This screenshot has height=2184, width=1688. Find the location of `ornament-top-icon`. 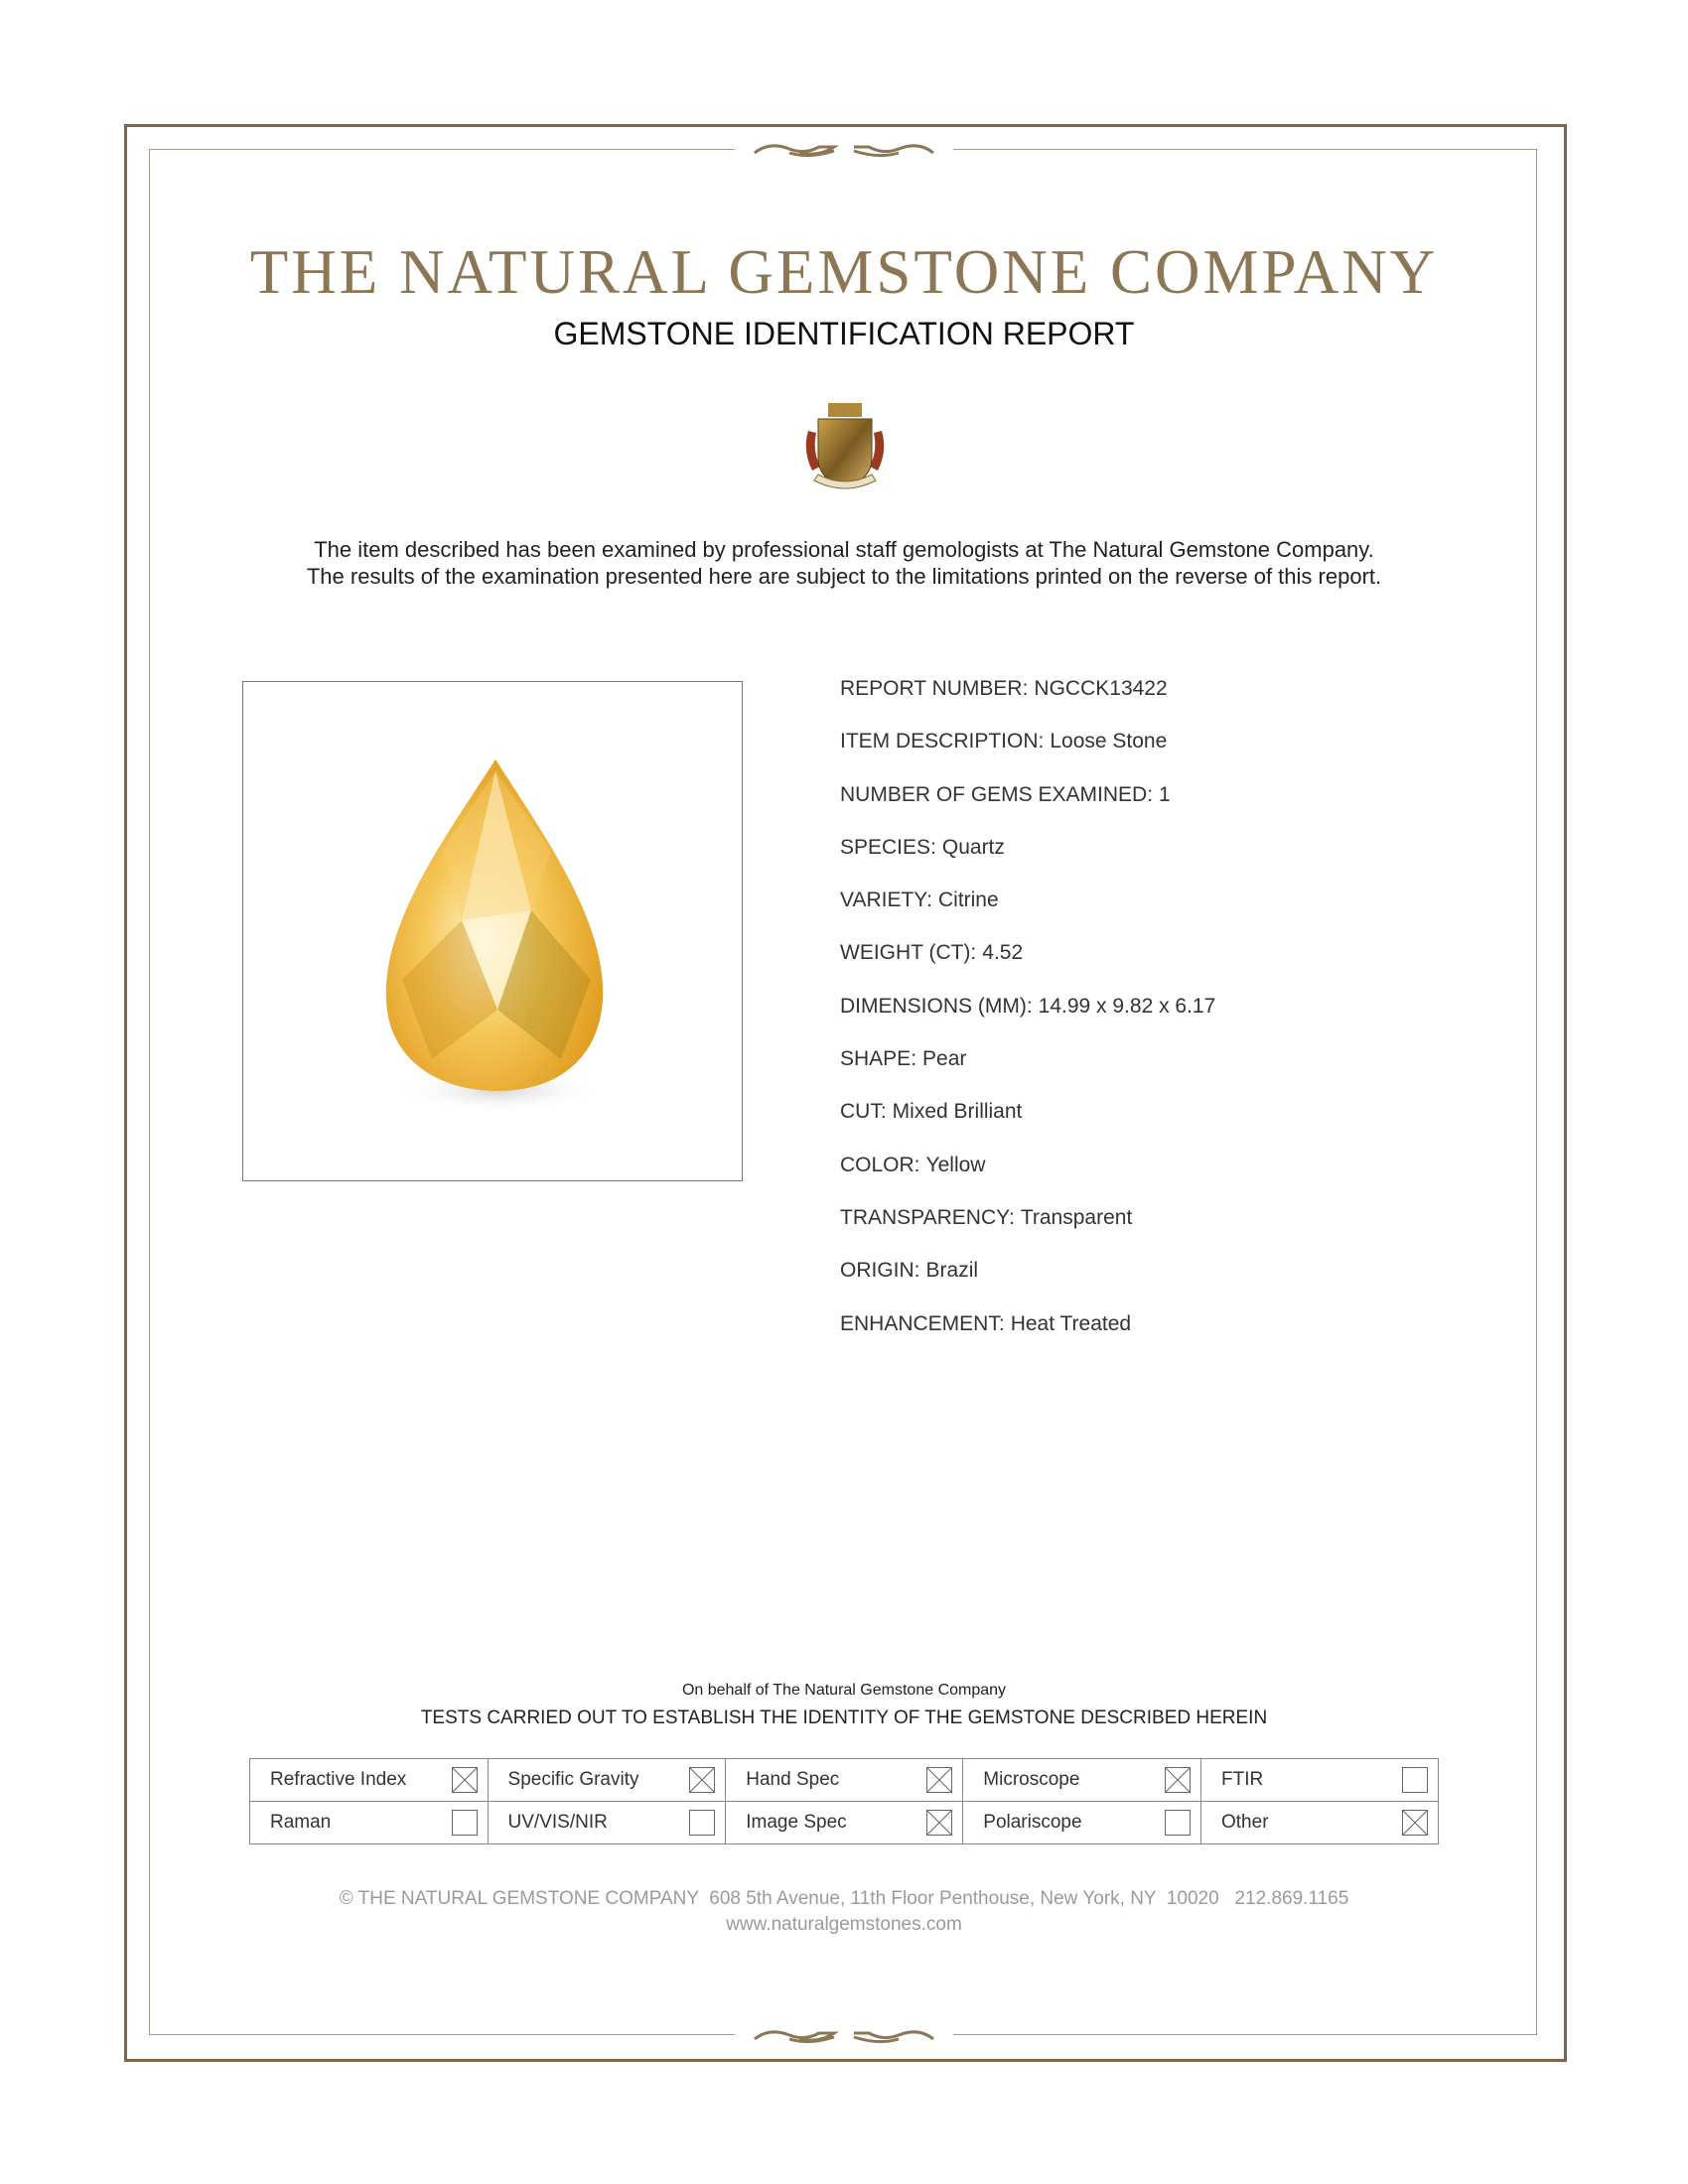

ornament-top-icon is located at coordinates (844, 150).